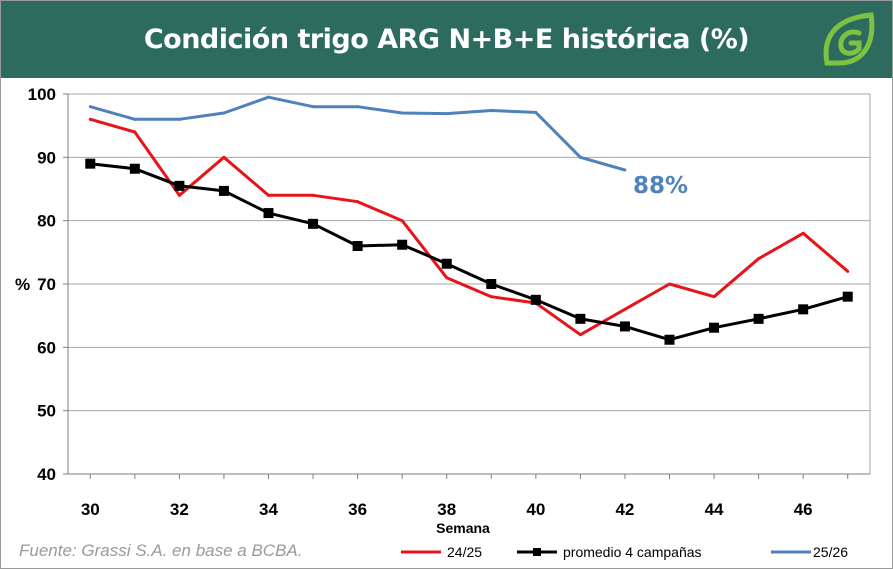 Image resolution: width=893 pixels, height=569 pixels. I want to click on legend-item: promedio 4 campañas, so click(609, 552).